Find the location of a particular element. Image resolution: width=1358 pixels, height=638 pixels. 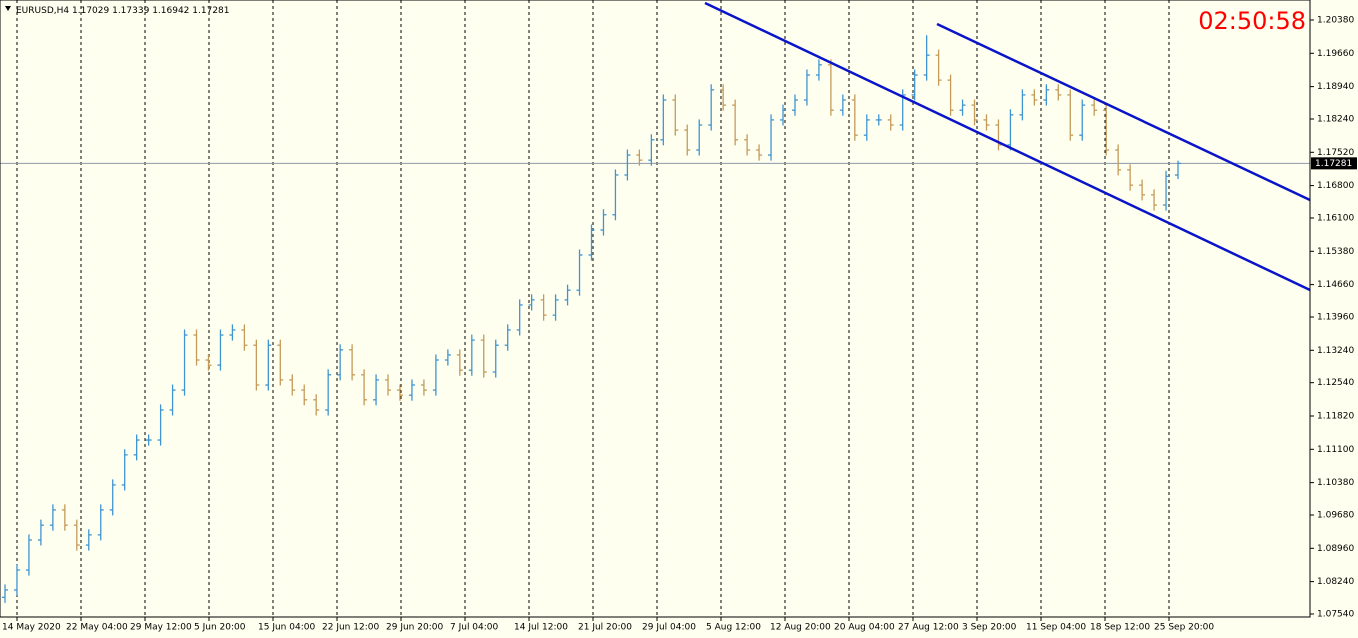

close-value: 1.17281 is located at coordinates (210, 11).